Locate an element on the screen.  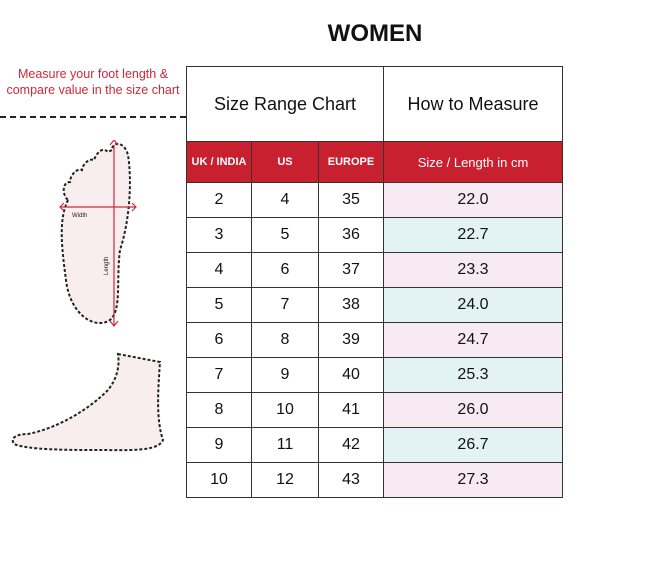
us-size-cell: 10 is located at coordinates (285, 410).